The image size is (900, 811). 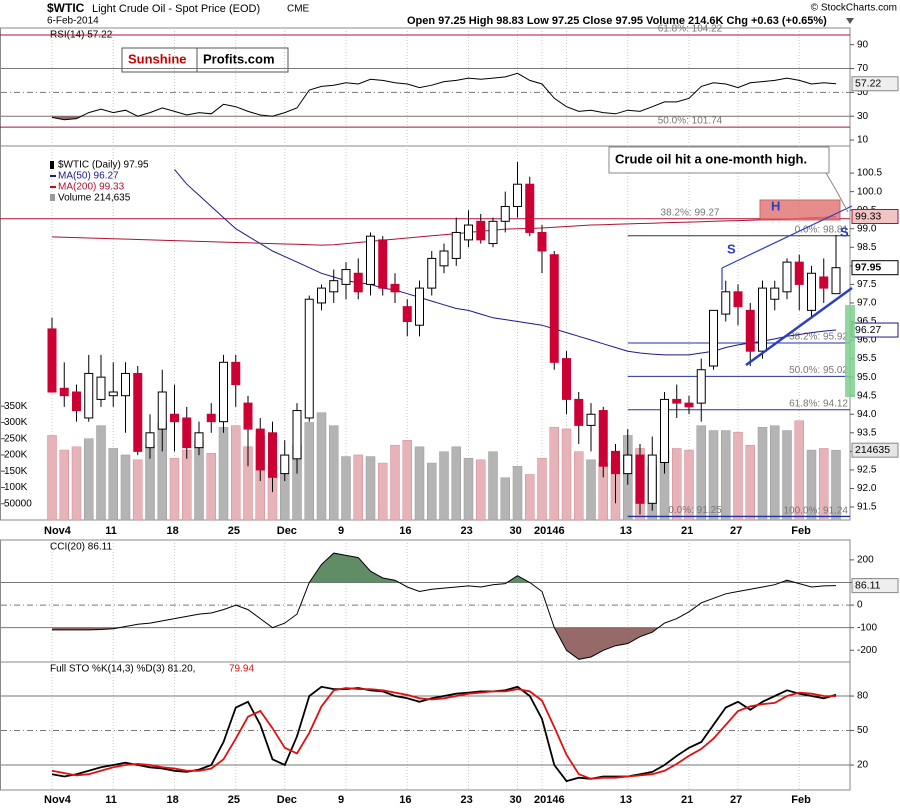 I want to click on y-tick-label: 99.0, so click(x=867, y=228).